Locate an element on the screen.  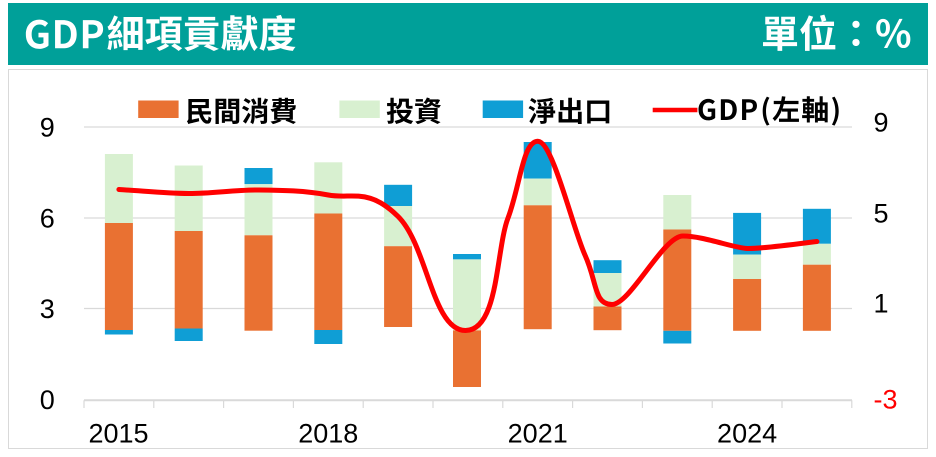
svg-text: 2024 is located at coordinates (747, 433).